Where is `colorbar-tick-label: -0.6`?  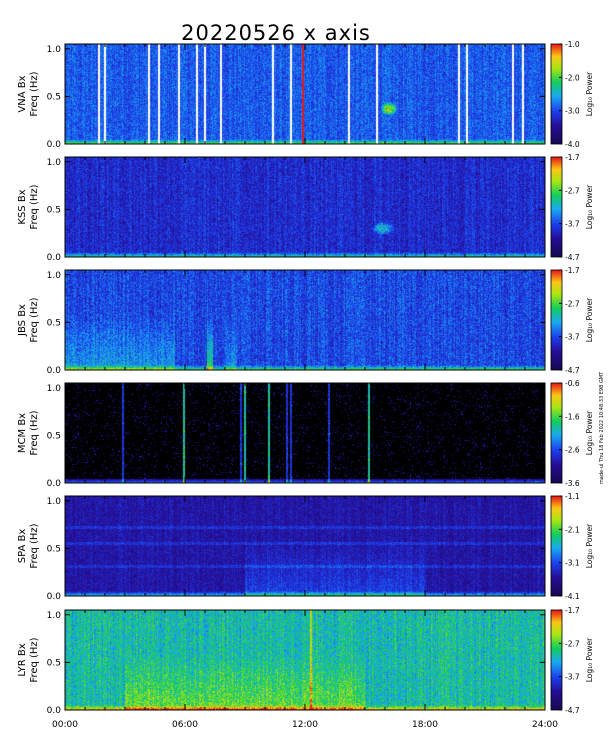 colorbar-tick-label: -0.6 is located at coordinates (572, 383).